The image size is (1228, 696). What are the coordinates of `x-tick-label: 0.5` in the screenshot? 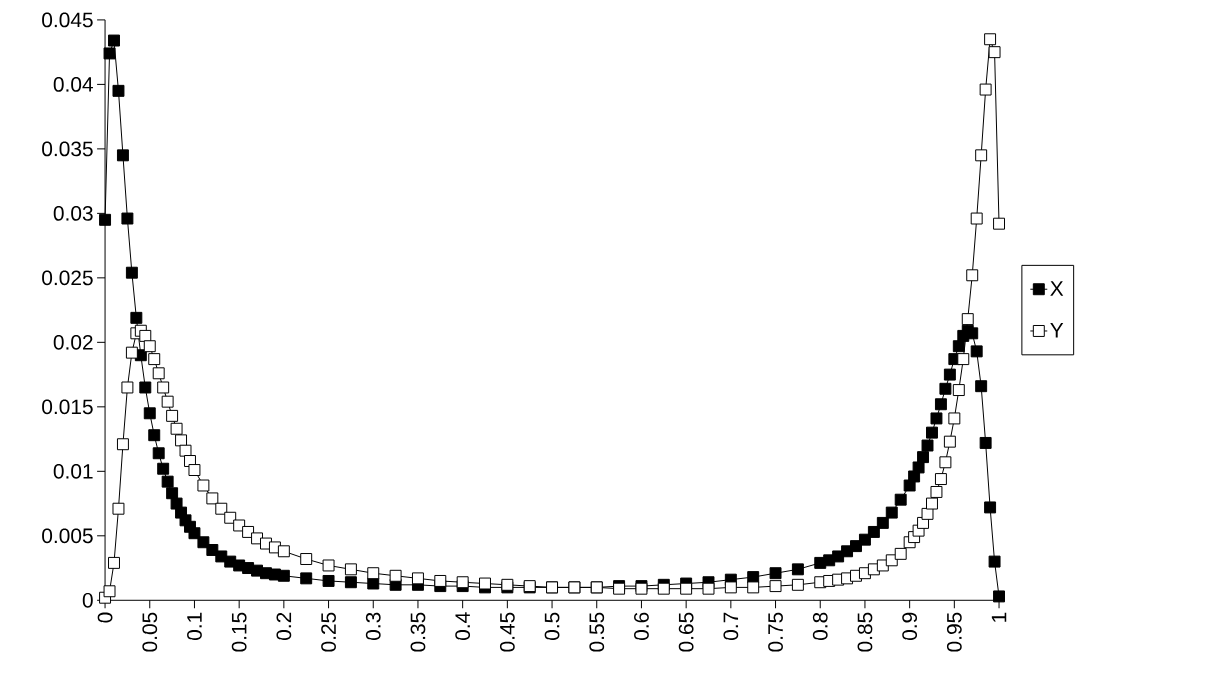 It's located at (552, 626).